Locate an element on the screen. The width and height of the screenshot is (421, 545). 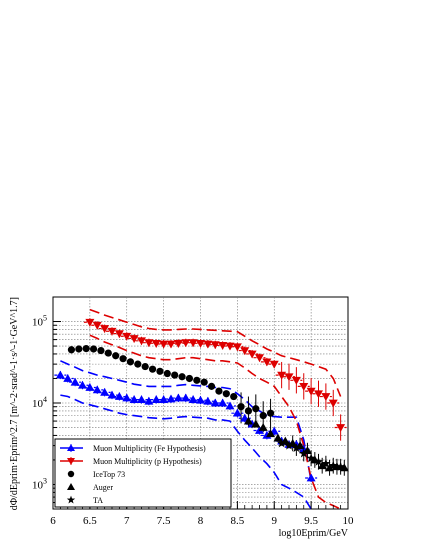
x-axis-title: log10Eprim/GeV is located at coordinates (314, 533).